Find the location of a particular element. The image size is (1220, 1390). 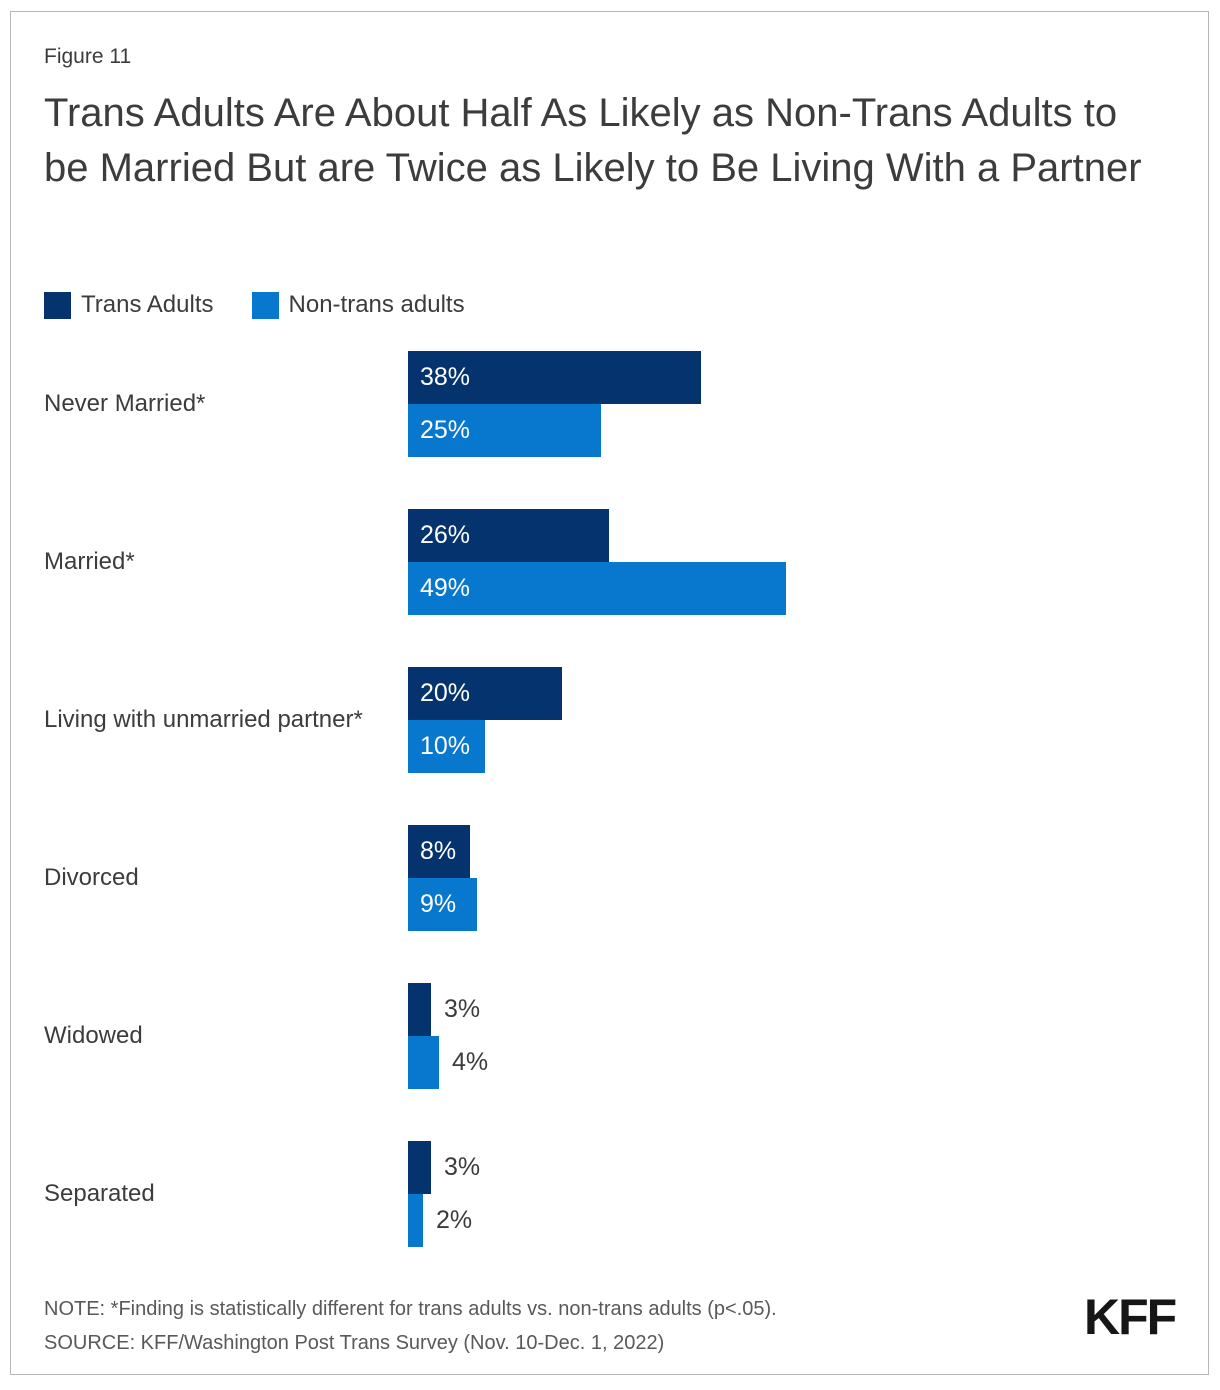

value-label: 38% is located at coordinates (445, 377).